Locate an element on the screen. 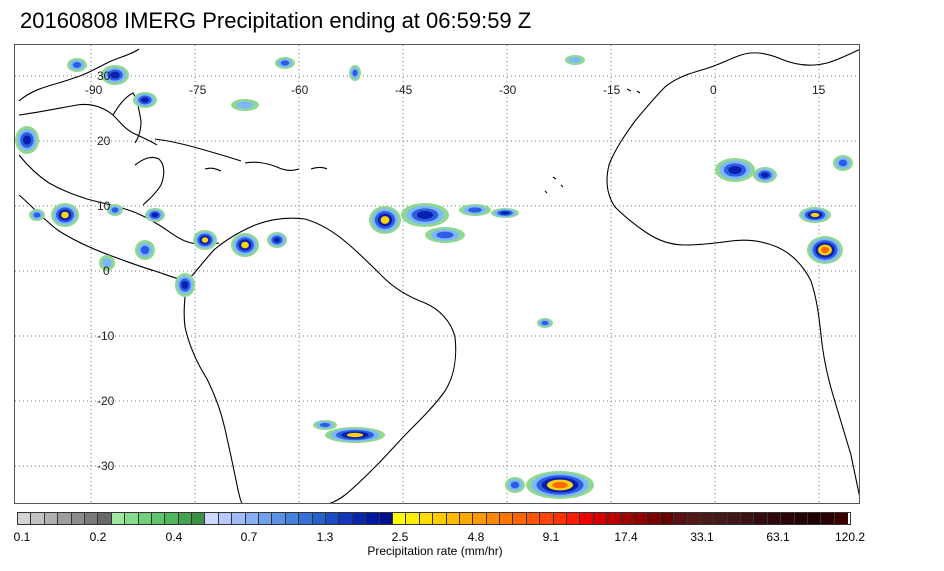  lon-label: -75 is located at coordinates (198, 90).